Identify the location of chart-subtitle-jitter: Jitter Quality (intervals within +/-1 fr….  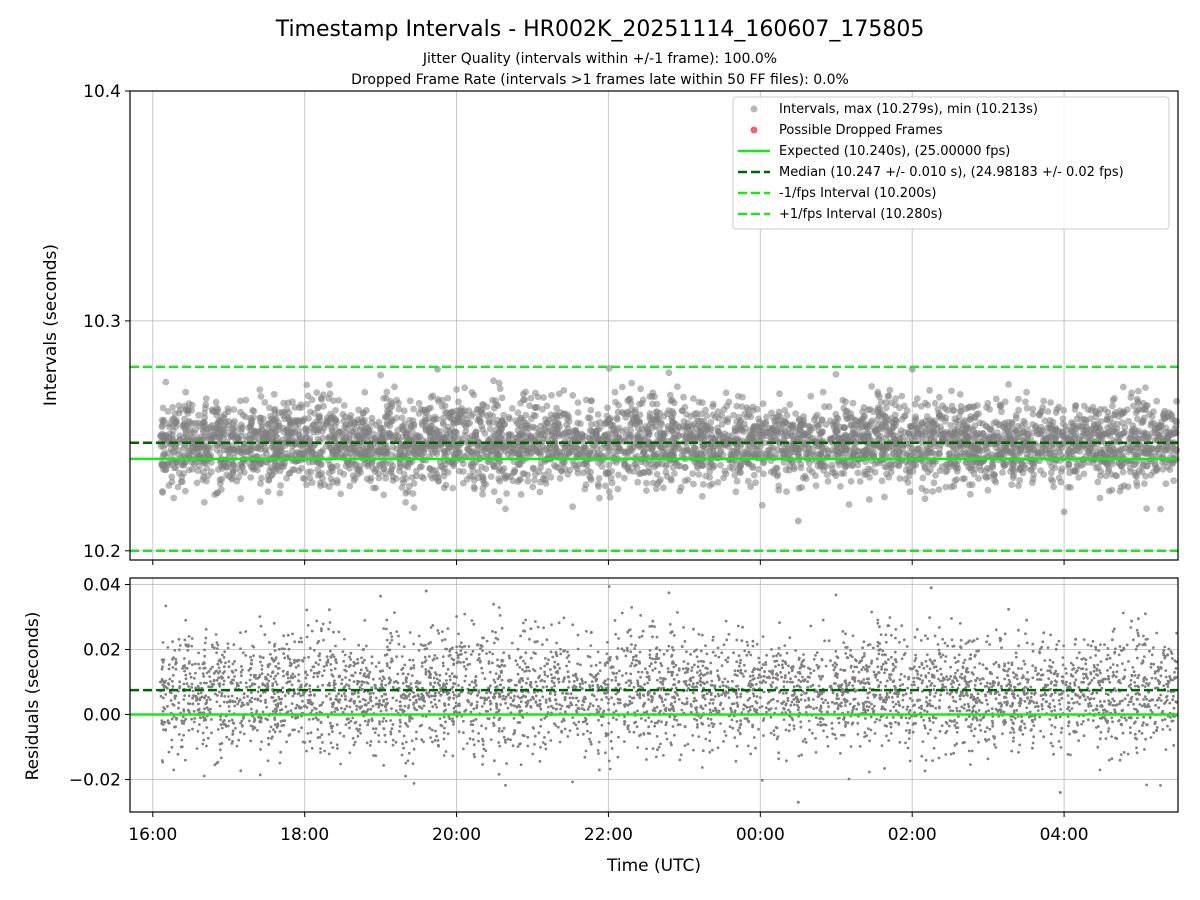
(599, 59).